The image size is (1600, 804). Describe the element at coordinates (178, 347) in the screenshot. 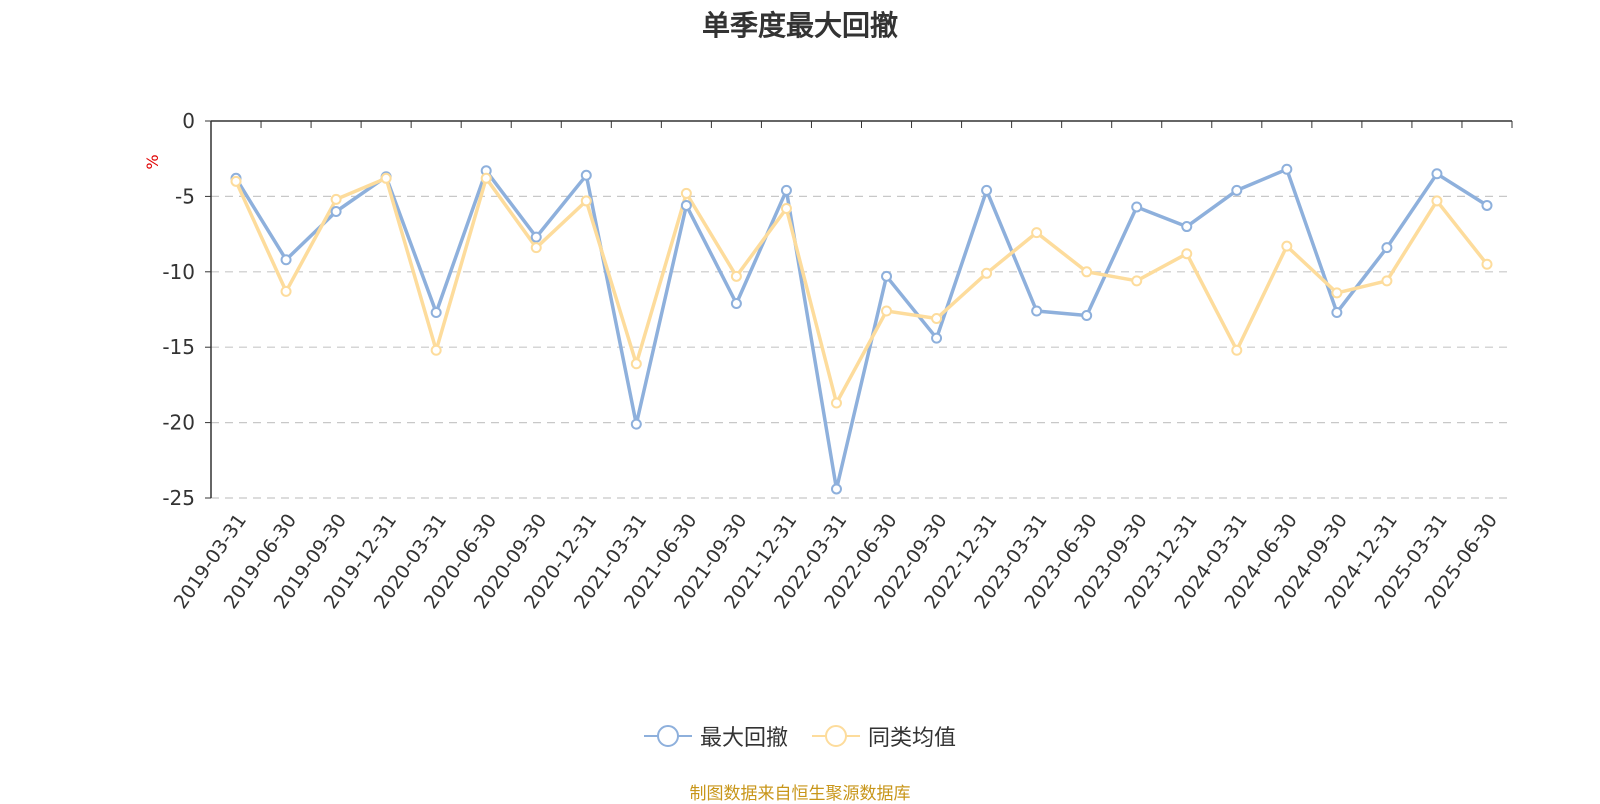

I see `y-tick-label: -15` at that location.